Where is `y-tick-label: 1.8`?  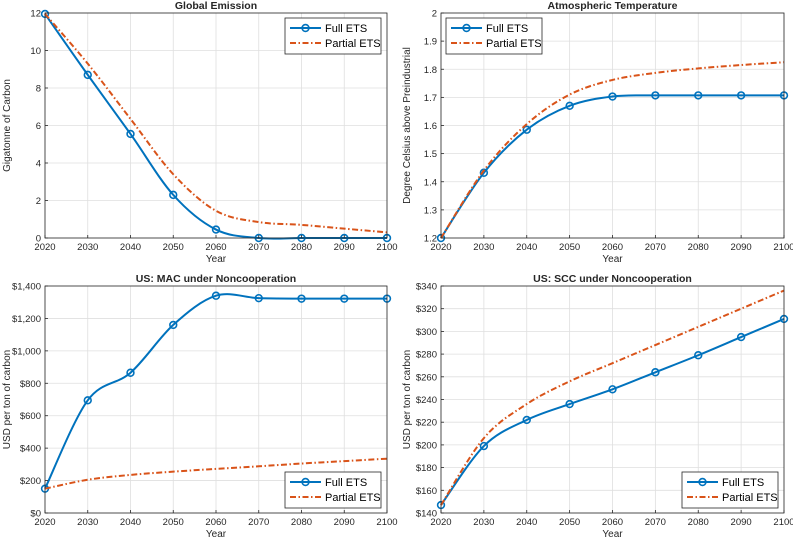
y-tick-label: 1.8 is located at coordinates (430, 70).